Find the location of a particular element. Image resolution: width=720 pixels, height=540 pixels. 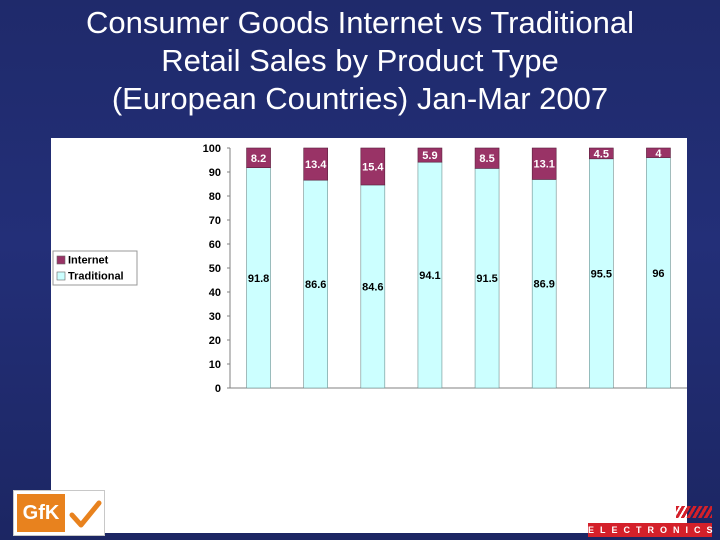

y-tick-label: 60 is located at coordinates (215, 245).